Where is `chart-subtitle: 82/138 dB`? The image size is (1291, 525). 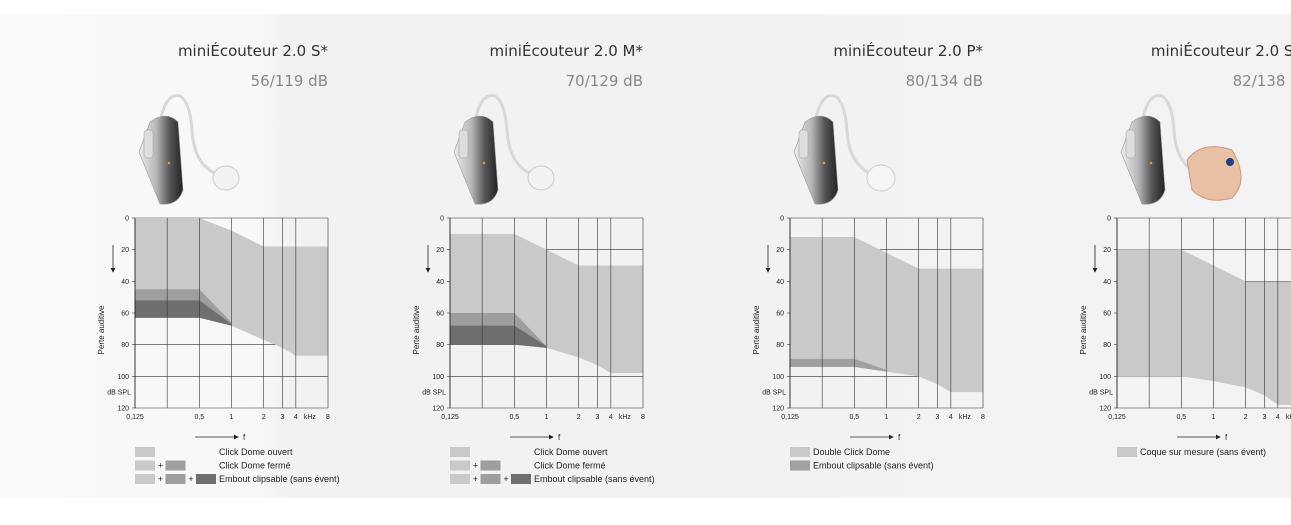
chart-subtitle: 82/138 dB is located at coordinates (1262, 81).